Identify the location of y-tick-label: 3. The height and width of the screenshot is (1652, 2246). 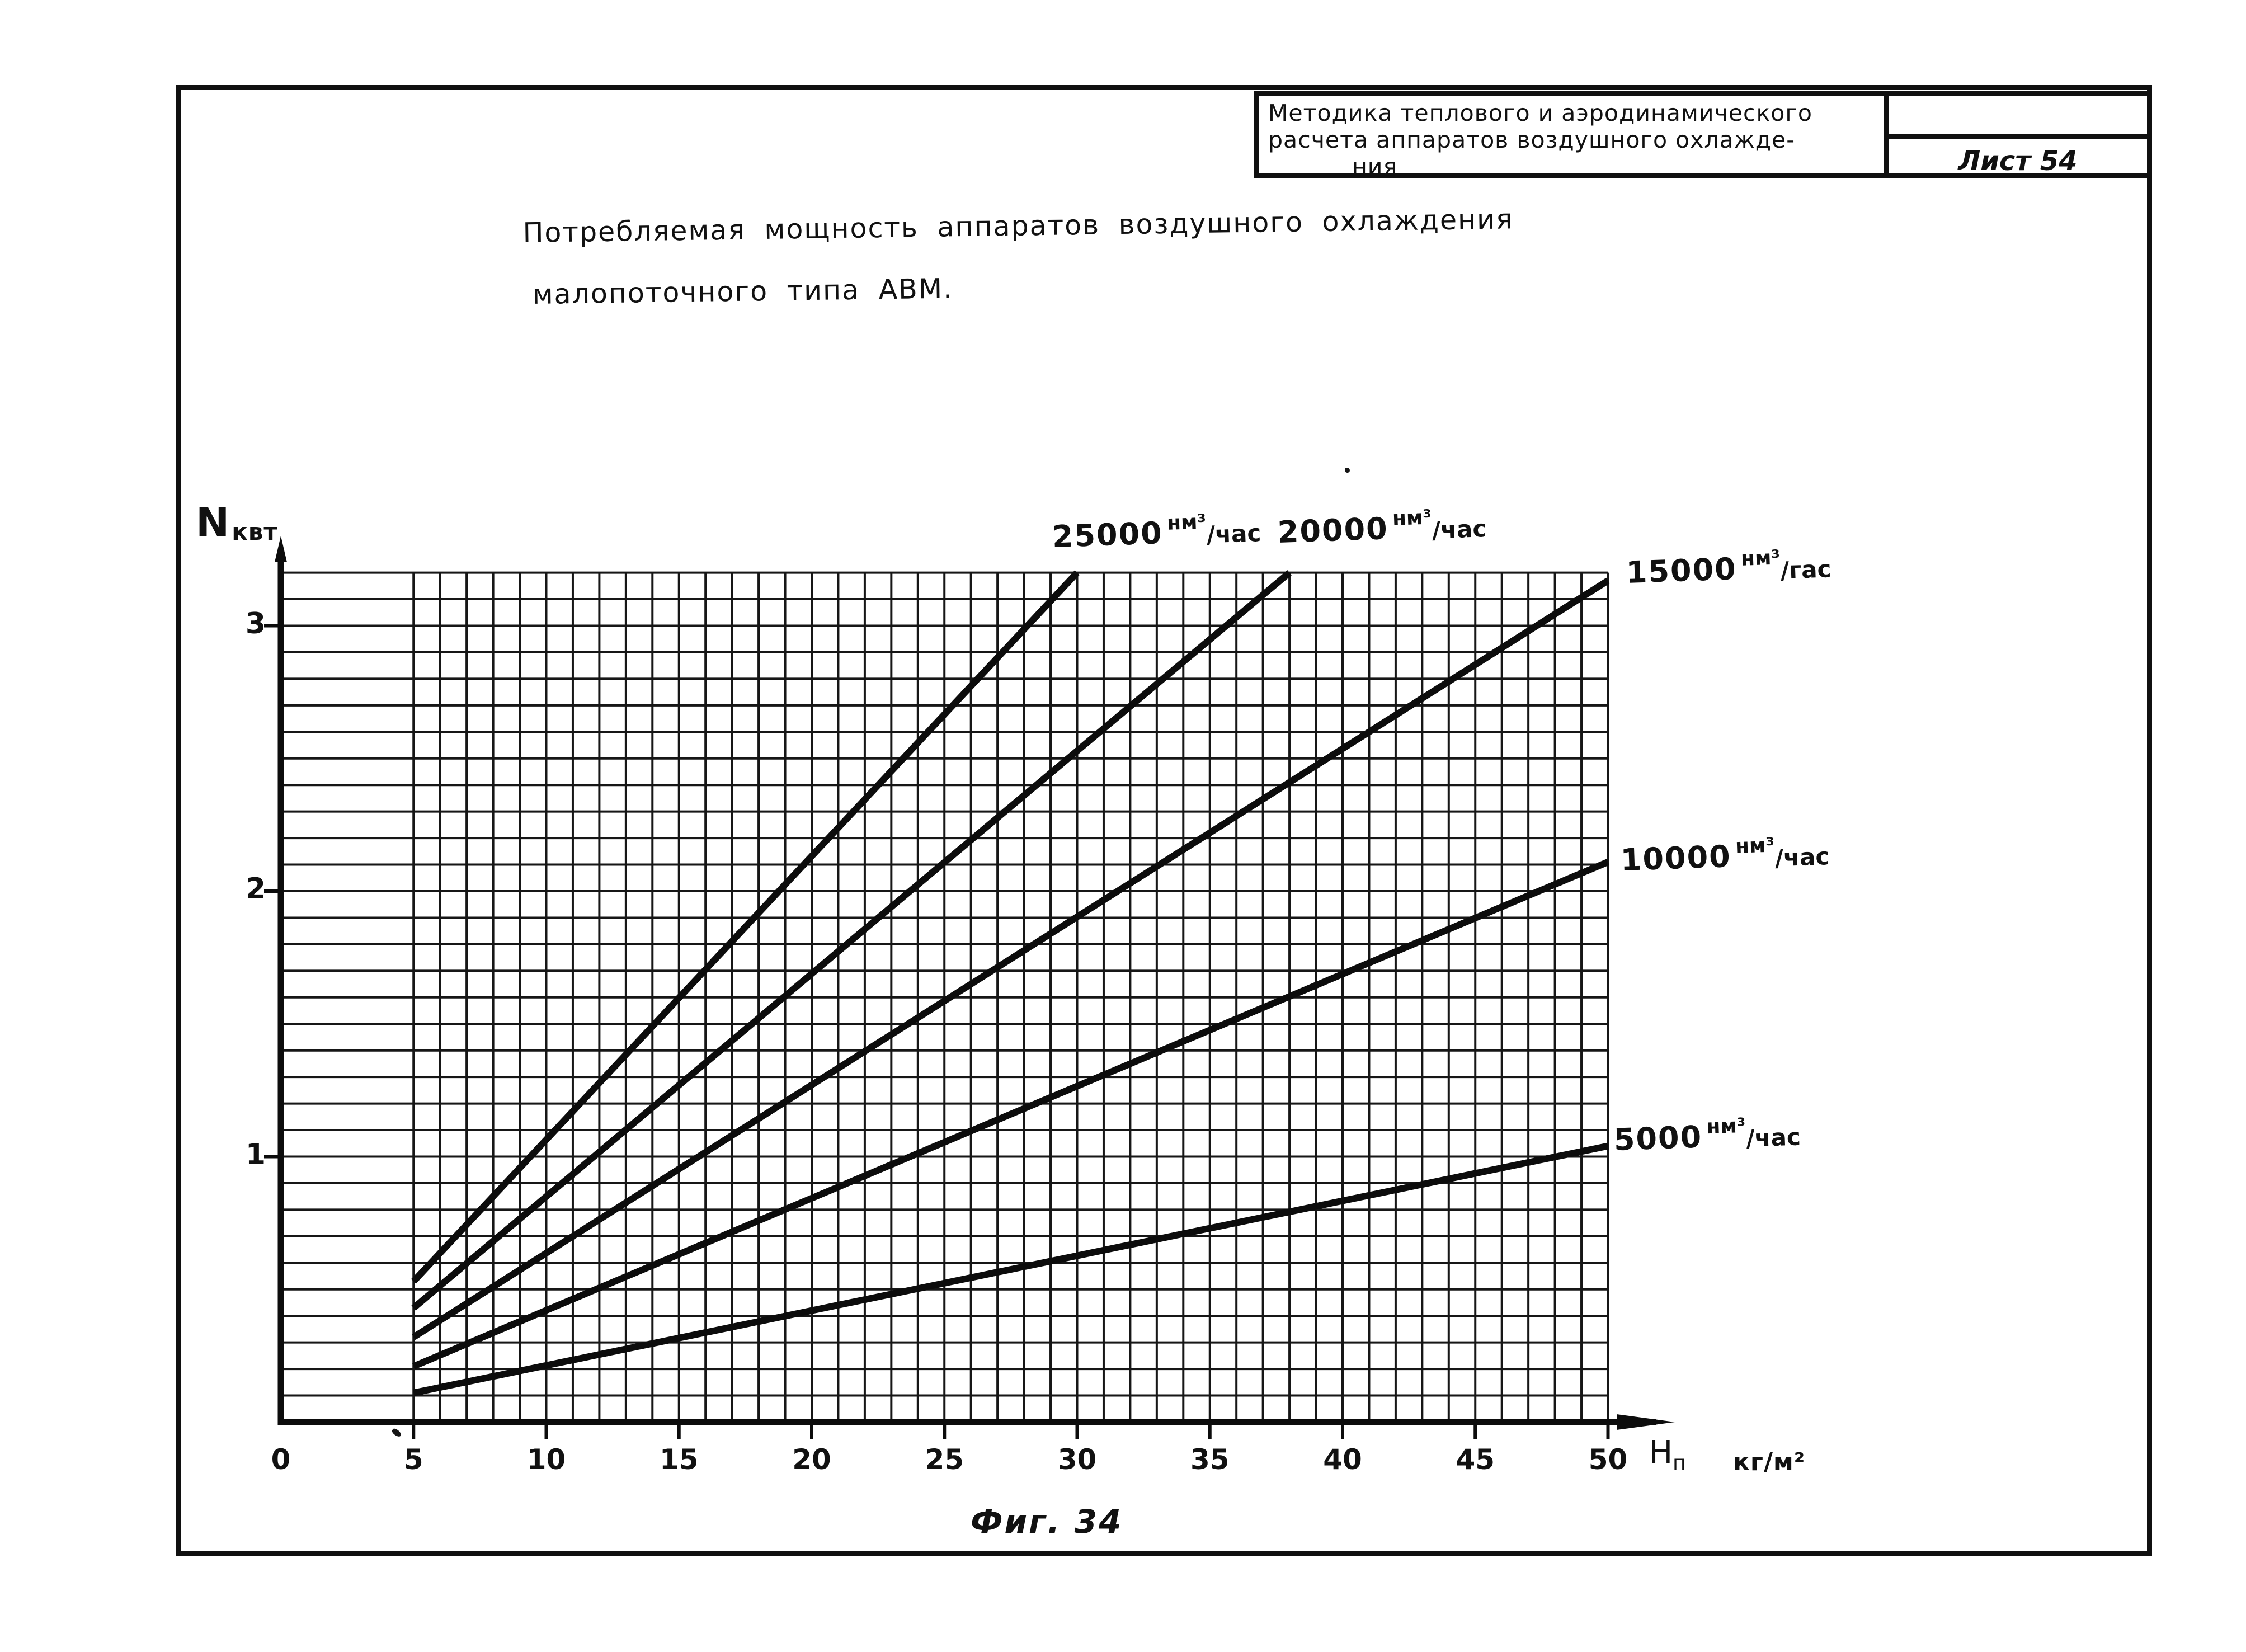
(255, 623).